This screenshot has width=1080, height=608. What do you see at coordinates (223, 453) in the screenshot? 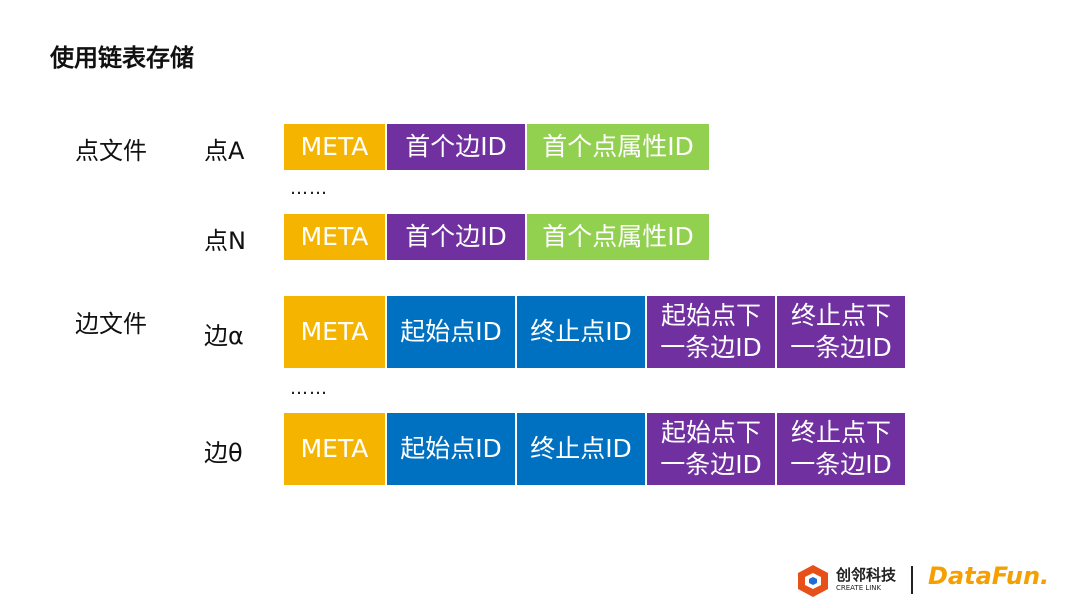
I see `row-label: 边θ` at bounding box center [223, 453].